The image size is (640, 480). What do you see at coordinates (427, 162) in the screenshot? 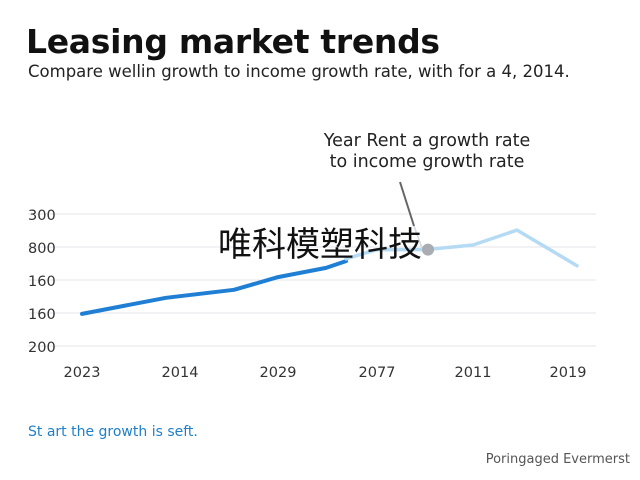
I see `annotation-line-2: to income growth rate` at bounding box center [427, 162].